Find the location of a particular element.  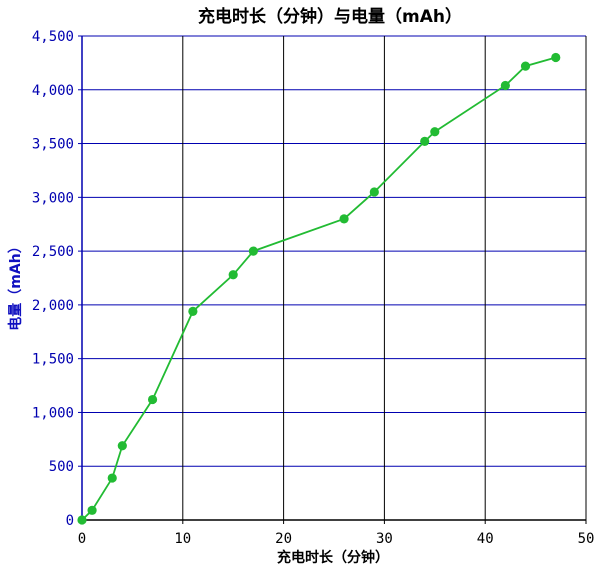

chart-title: 充电时长（分钟）与电量（mAh） is located at coordinates (330, 16).